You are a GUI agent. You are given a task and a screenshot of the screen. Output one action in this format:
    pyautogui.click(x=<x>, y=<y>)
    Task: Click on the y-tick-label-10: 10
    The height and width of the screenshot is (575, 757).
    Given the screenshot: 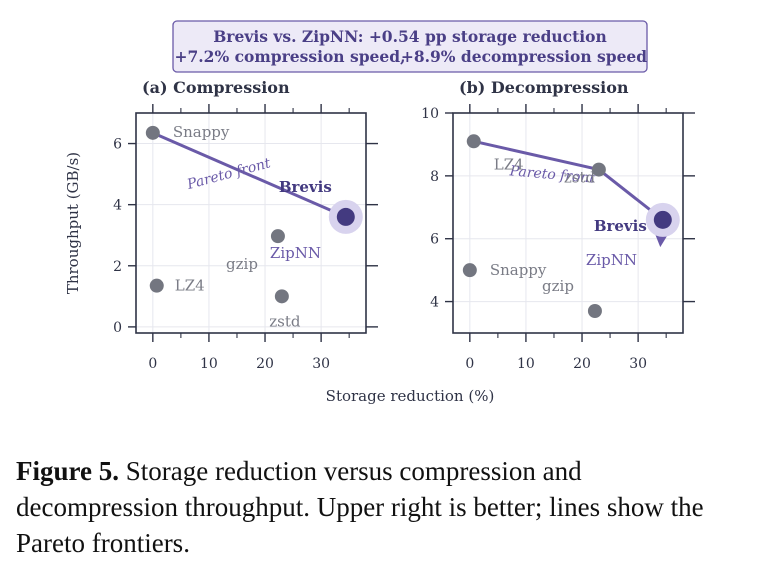 What is the action you would take?
    pyautogui.click(x=430, y=114)
    